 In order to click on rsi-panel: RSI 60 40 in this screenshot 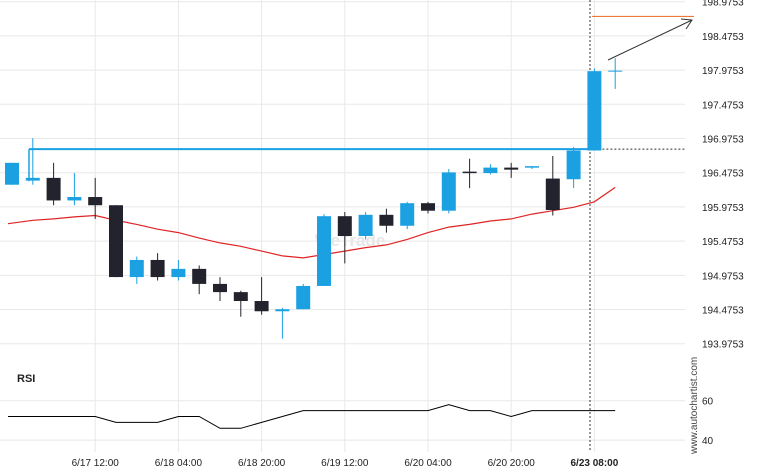, I will do `click(361, 410)`.